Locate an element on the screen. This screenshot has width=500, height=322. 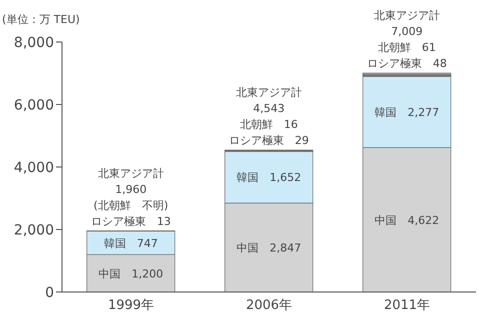
text: 中国 1,200 is located at coordinates (131, 273).